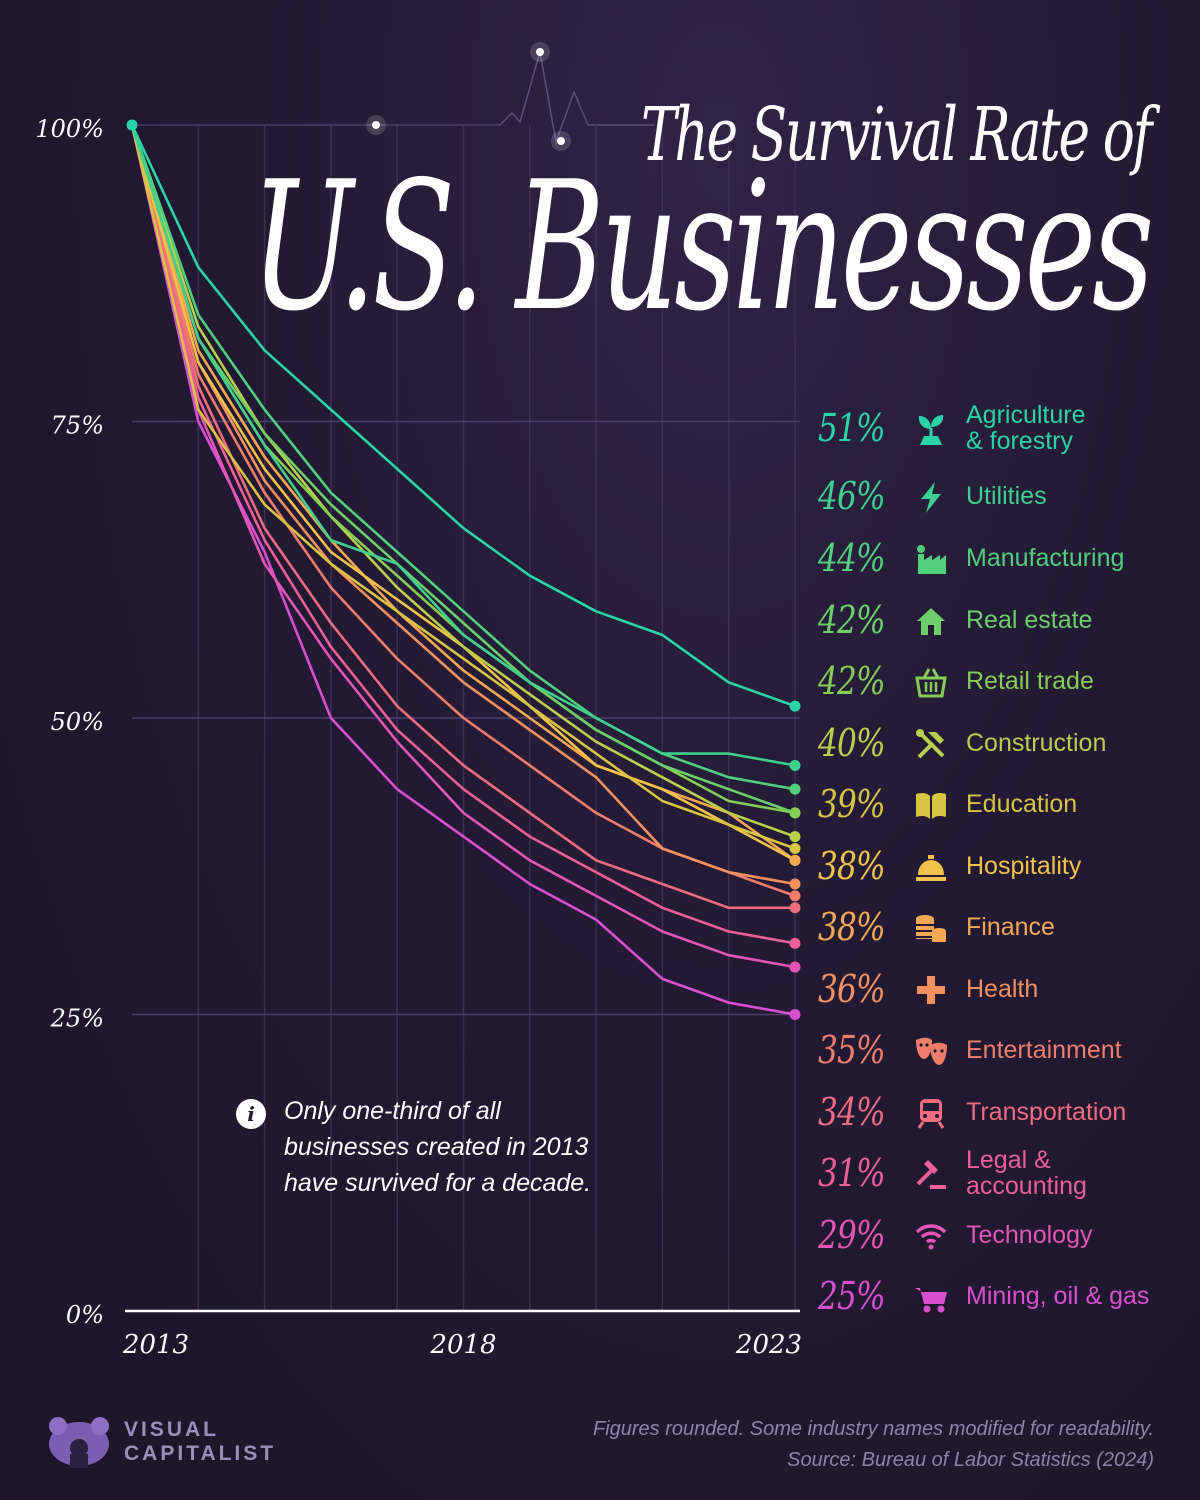 The height and width of the screenshot is (1500, 1200). What do you see at coordinates (79, 1442) in the screenshot?
I see `visual-capitalist-logo-icon` at bounding box center [79, 1442].